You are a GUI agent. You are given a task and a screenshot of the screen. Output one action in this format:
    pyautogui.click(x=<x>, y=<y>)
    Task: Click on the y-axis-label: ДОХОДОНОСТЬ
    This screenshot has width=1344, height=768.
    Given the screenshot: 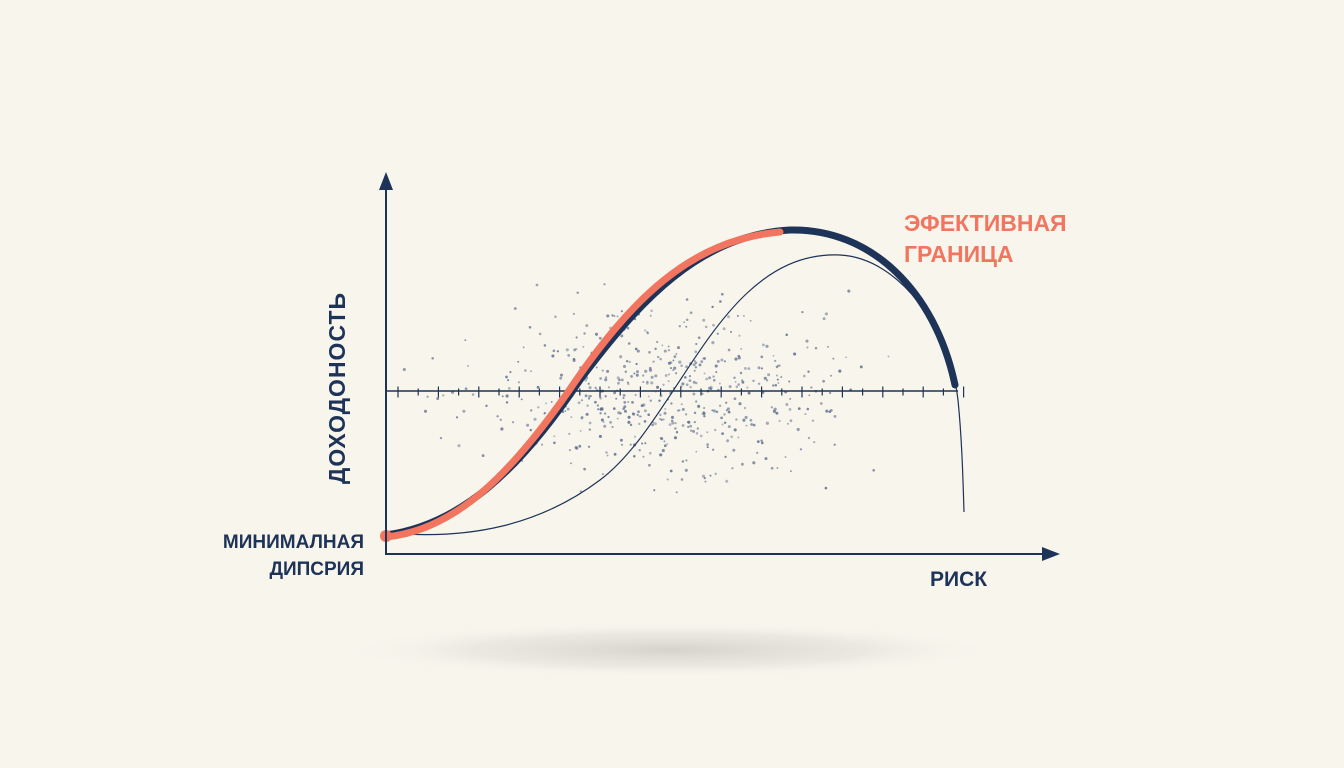 What is the action you would take?
    pyautogui.click(x=337, y=388)
    